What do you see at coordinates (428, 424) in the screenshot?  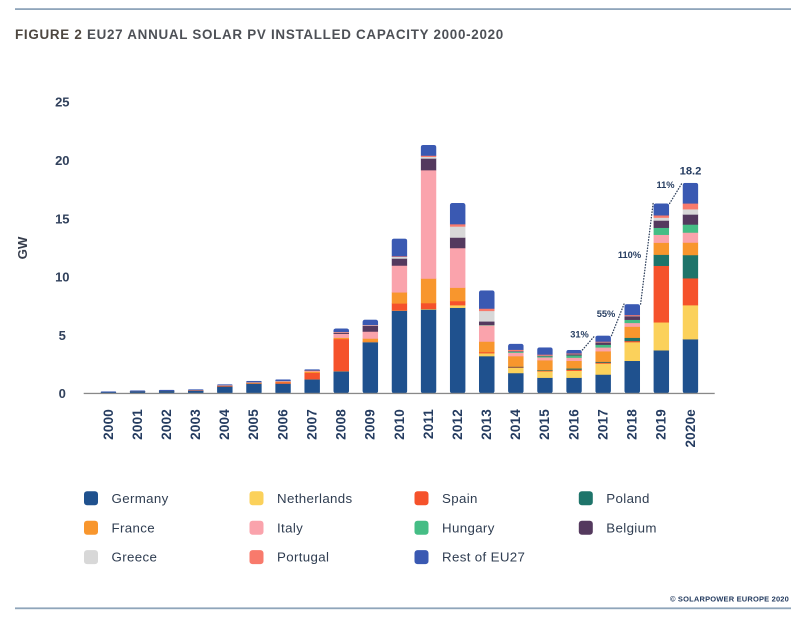 I see `svg-text: 2011` at bounding box center [428, 424].